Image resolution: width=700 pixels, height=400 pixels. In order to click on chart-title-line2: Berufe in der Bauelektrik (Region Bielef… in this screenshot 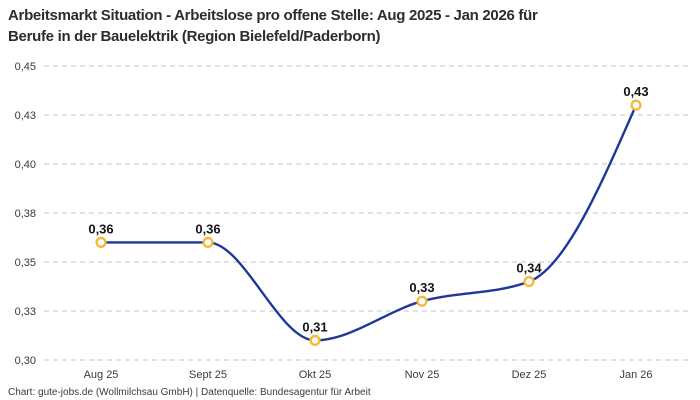, I will do `click(194, 36)`.